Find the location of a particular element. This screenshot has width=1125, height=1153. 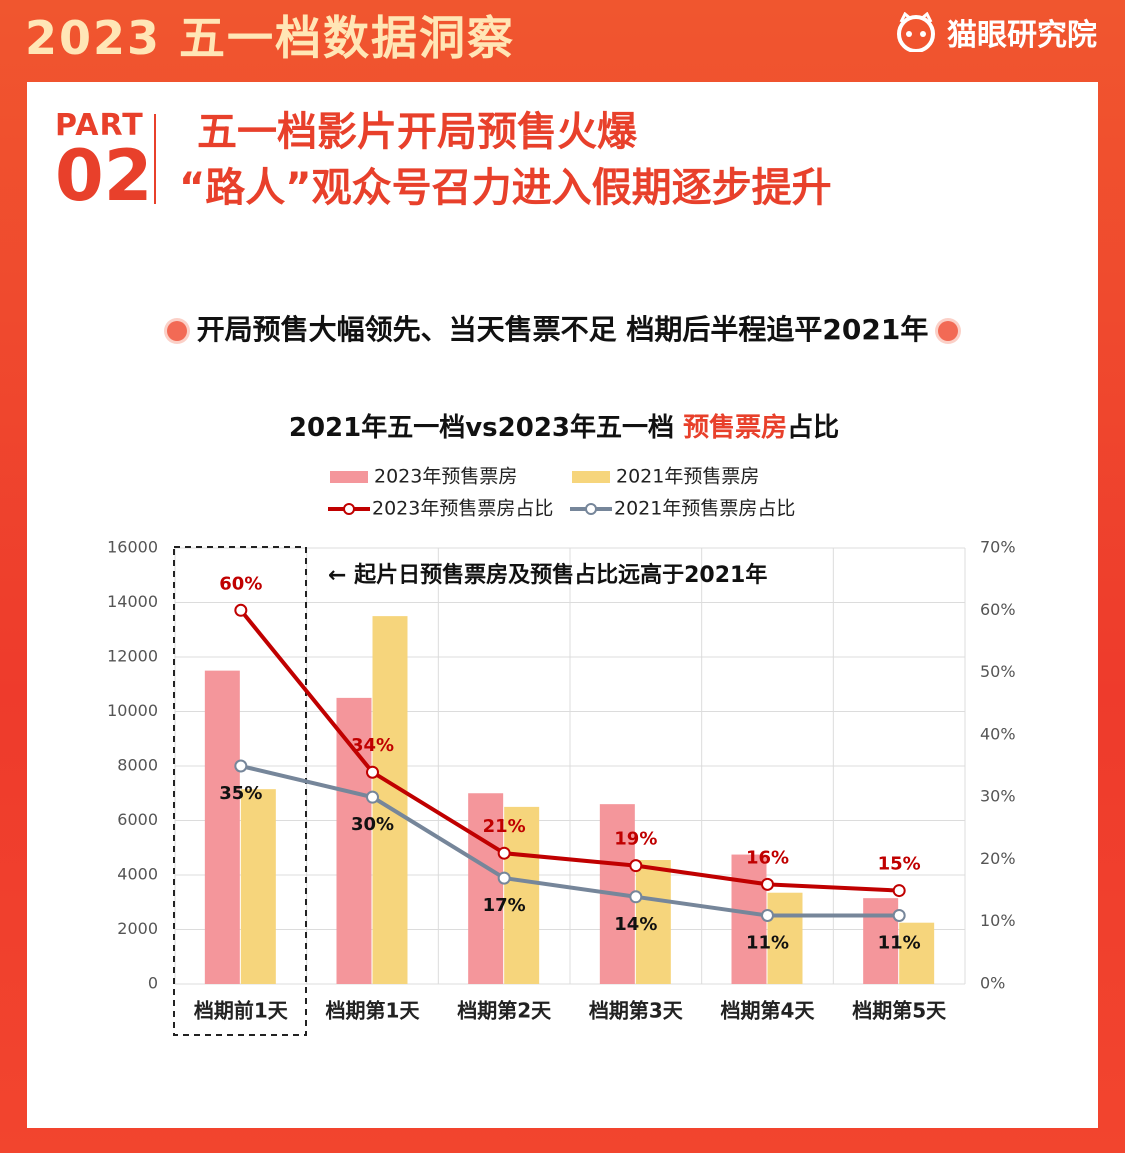

legend-label: 2021年预售票房 is located at coordinates (687, 477).